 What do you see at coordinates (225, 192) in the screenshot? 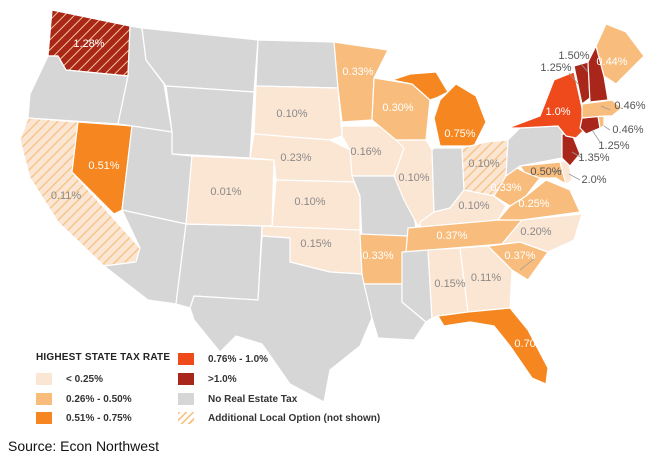
I see `rate-label-co: 0.01%` at bounding box center [225, 192].